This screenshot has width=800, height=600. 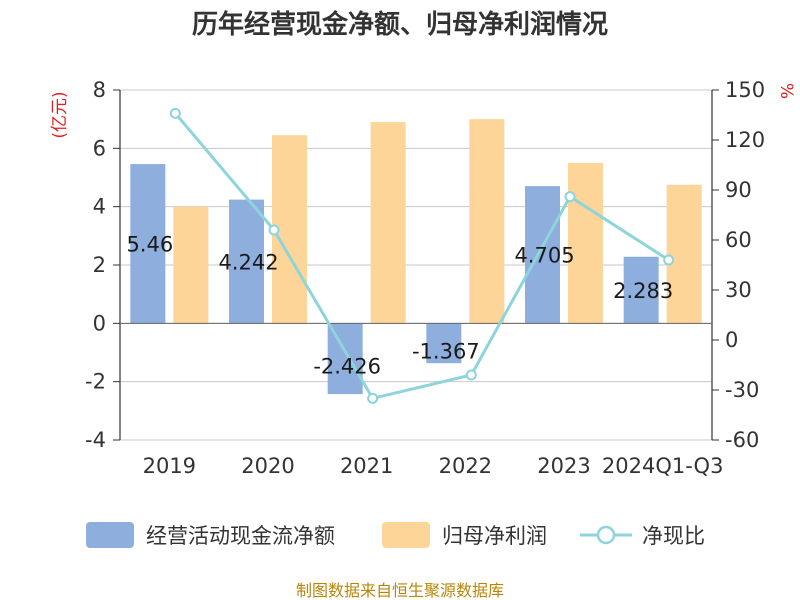 I want to click on right-axis-label: %, so click(x=786, y=91).